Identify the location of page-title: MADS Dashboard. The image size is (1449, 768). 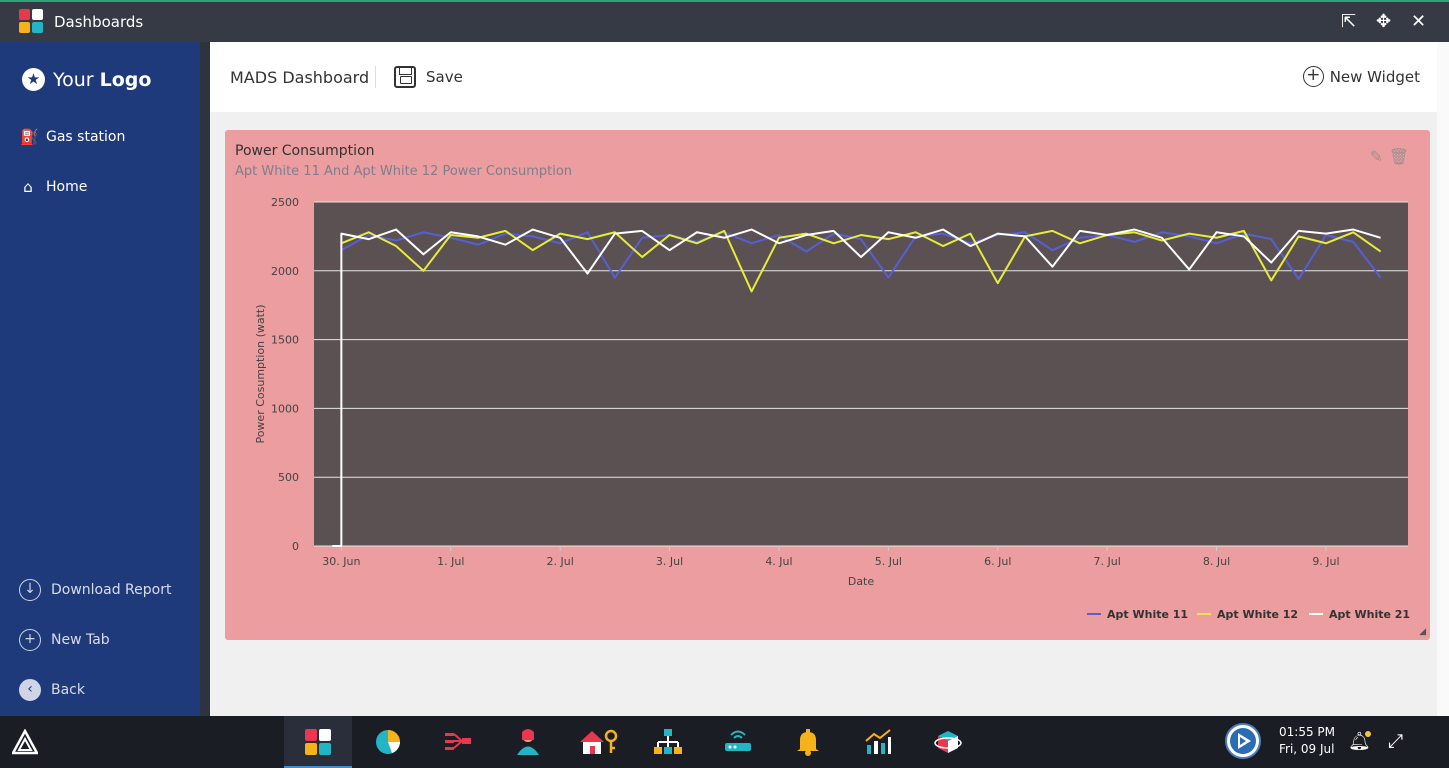
(300, 77).